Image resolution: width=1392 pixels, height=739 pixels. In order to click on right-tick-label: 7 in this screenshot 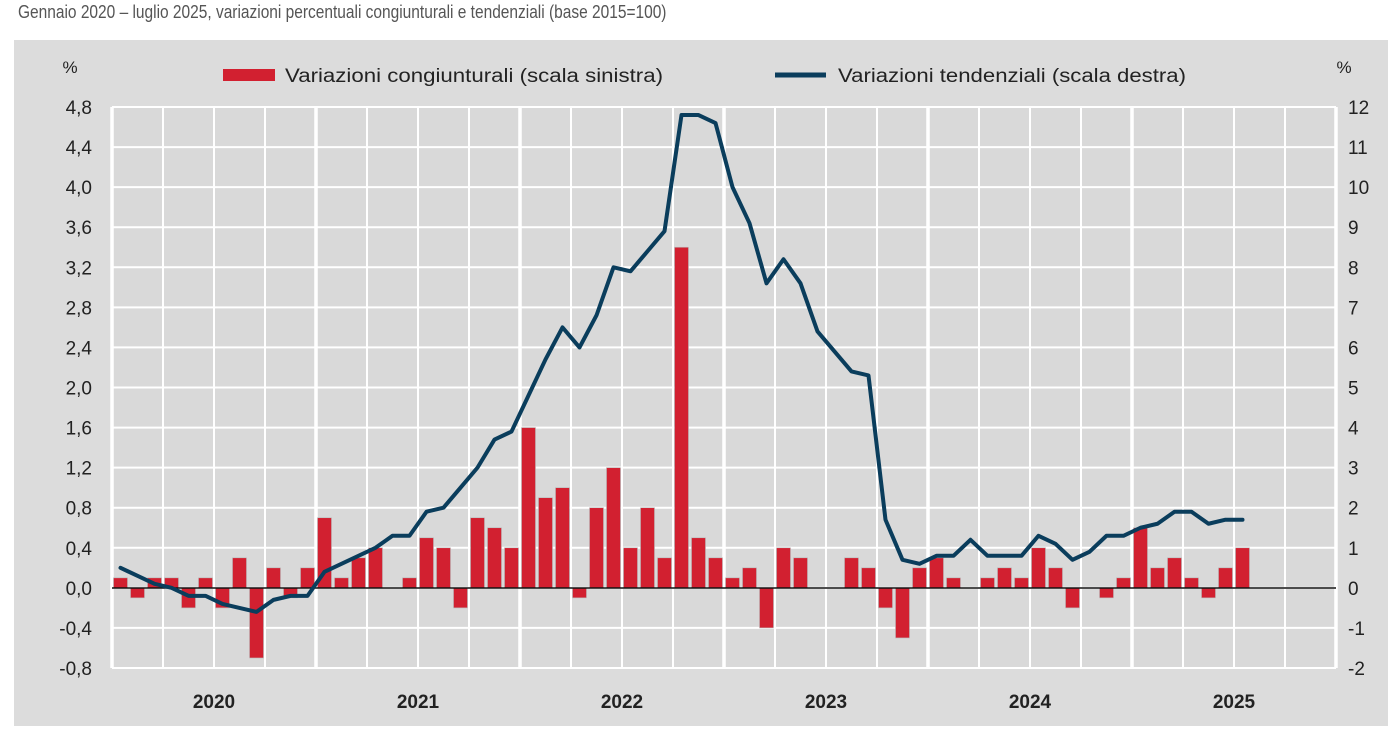, I will do `click(1353, 308)`.